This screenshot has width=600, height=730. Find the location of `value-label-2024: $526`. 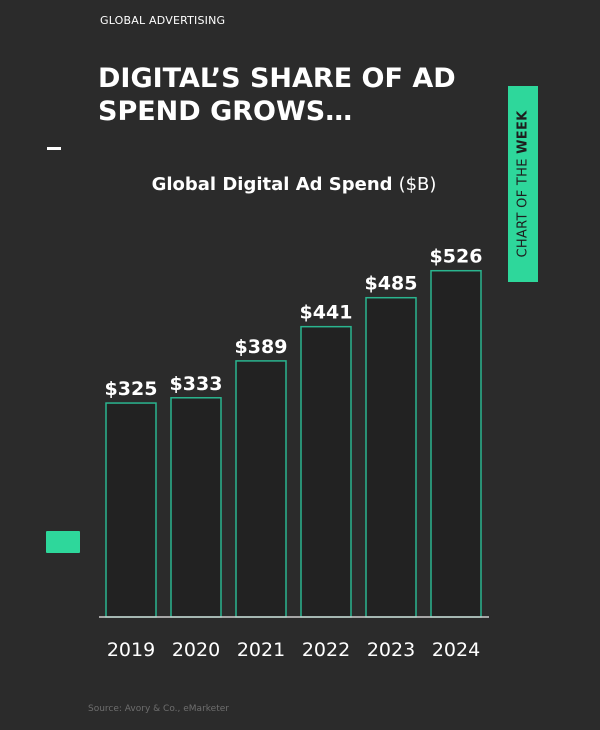

value-label-2024: $526 is located at coordinates (456, 257).